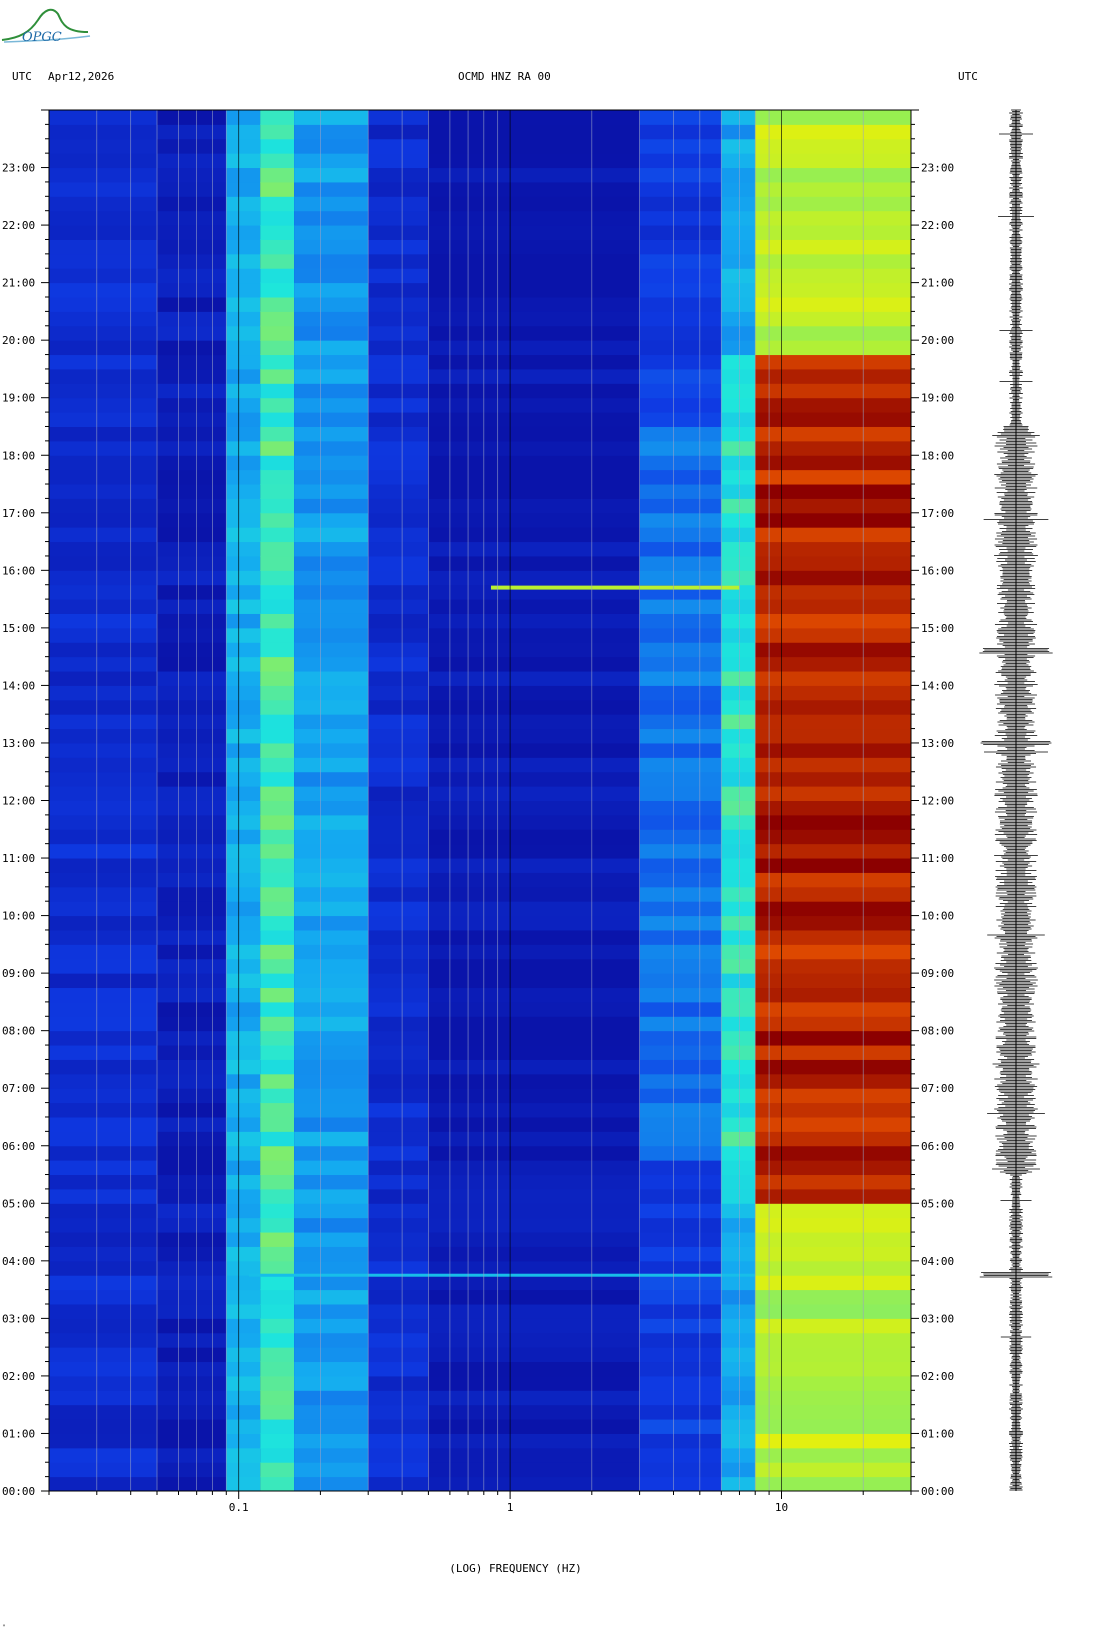  I want to click on y-tick-label-left: 02:00, so click(18, 1376).